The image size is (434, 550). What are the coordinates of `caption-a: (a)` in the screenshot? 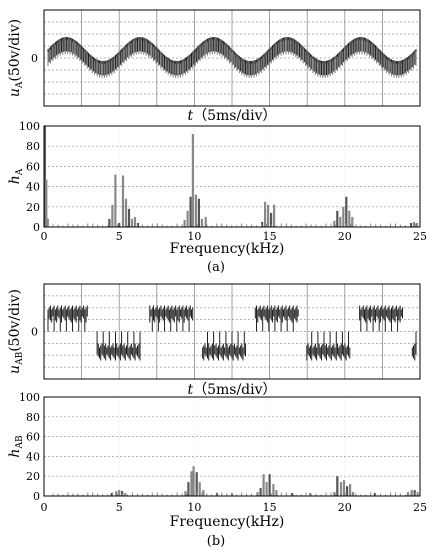 It's located at (216, 267).